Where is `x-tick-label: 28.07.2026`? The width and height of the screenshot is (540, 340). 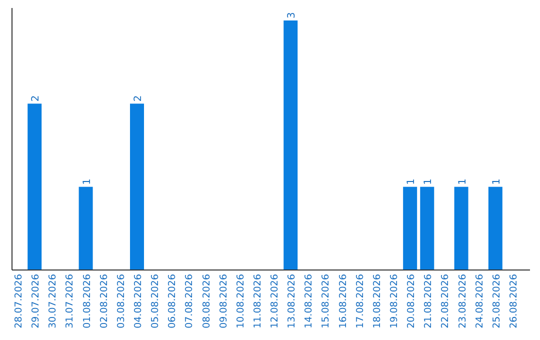
x-tick-label: 28.07.2026 is located at coordinates (19, 301).